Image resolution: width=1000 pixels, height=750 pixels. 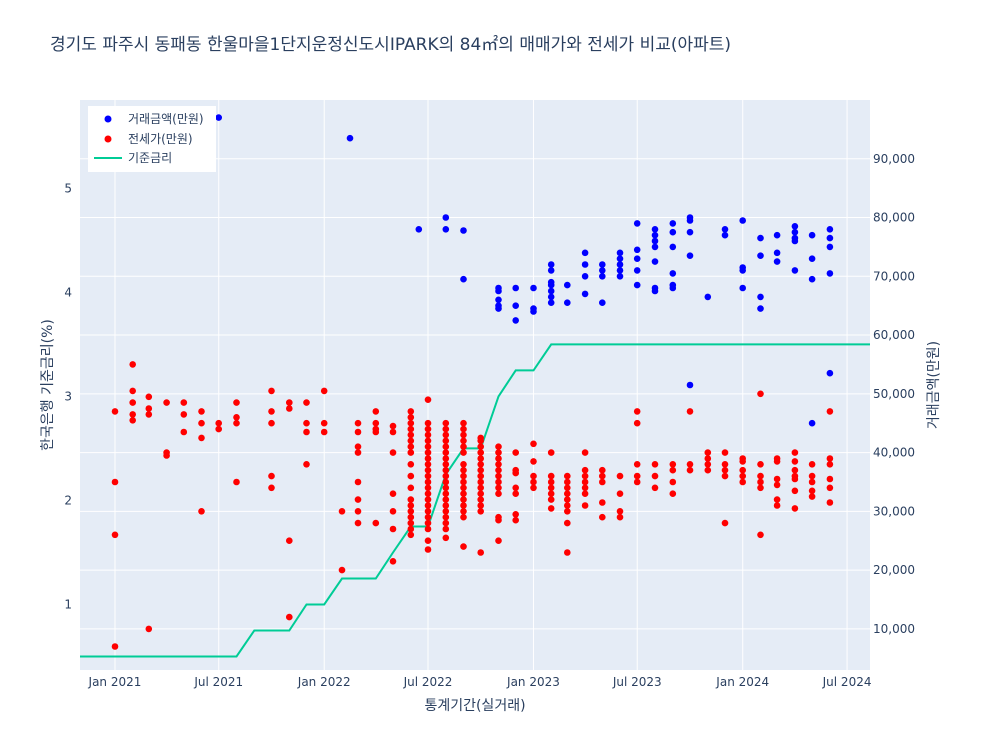 I want to click on y-left-axis-ticks: 1 2 3 4 5, so click(x=68, y=396).